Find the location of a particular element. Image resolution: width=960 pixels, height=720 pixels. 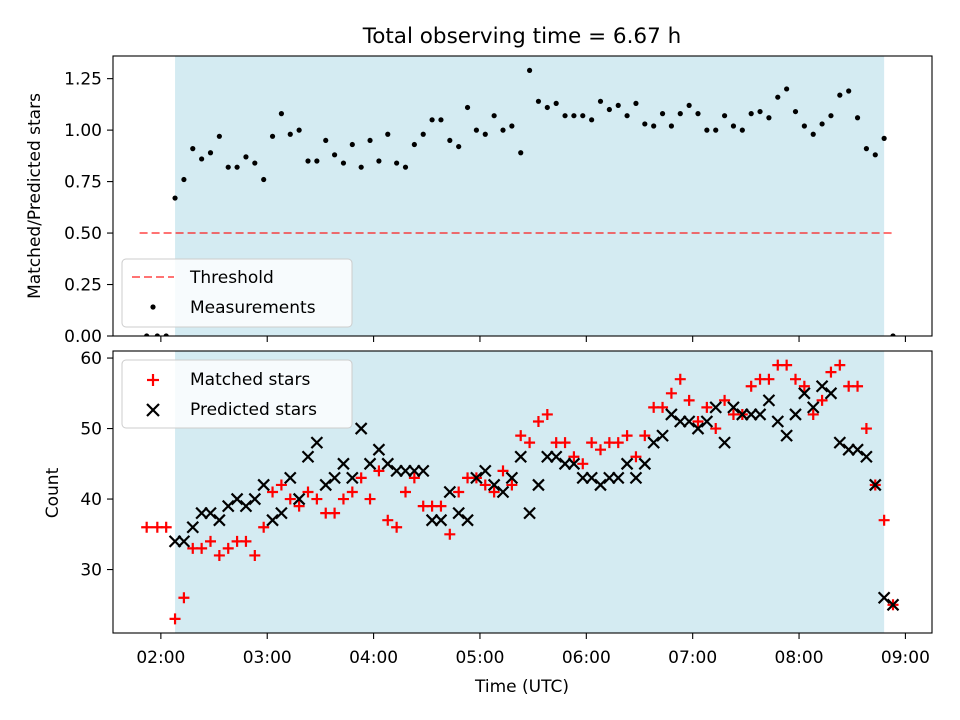

bottom-legend-box is located at coordinates (237, 394).